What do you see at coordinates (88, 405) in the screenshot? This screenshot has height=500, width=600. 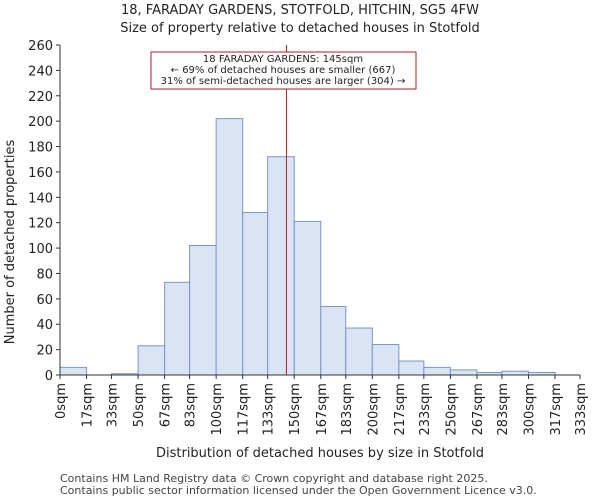 I see `x-tick-label: 17sqm` at bounding box center [88, 405].